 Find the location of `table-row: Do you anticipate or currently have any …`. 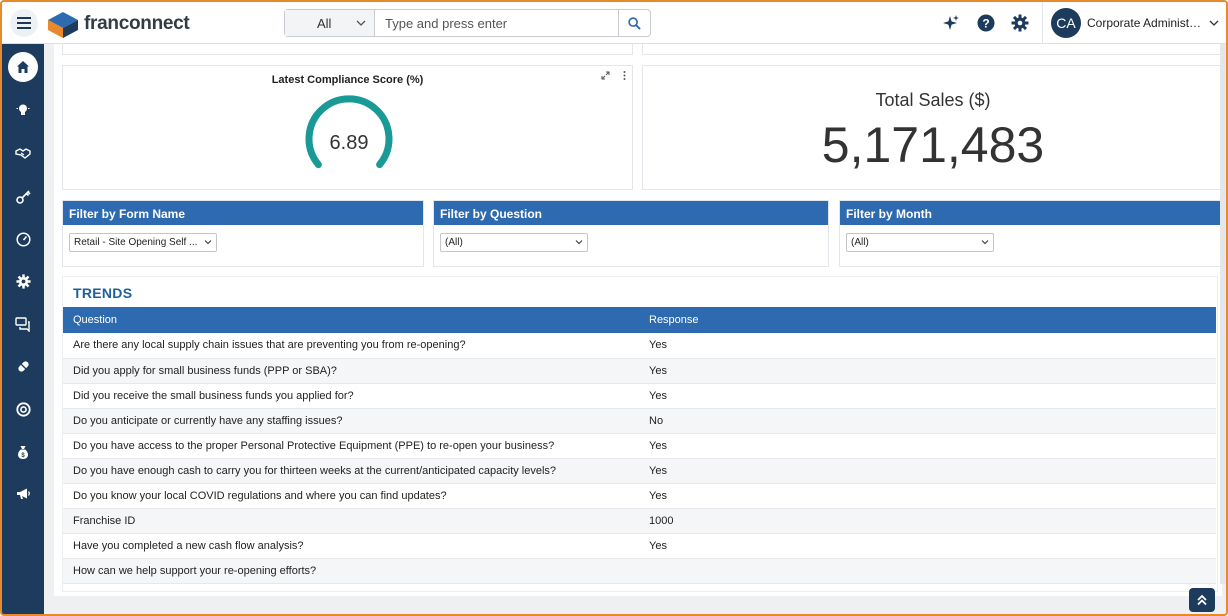

table-row: Do you anticipate or currently have any … is located at coordinates (639, 421).